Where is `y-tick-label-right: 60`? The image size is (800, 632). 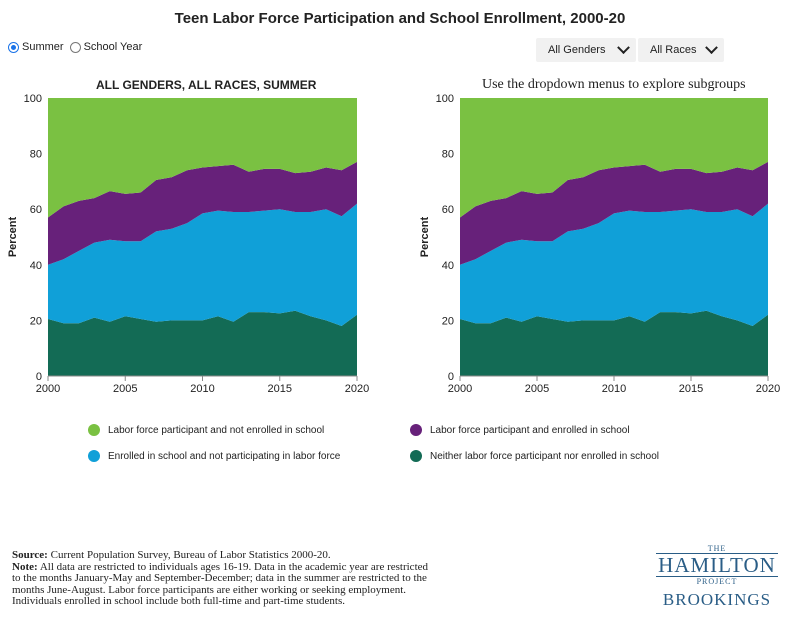
y-tick-label-right: 60 is located at coordinates (448, 210).